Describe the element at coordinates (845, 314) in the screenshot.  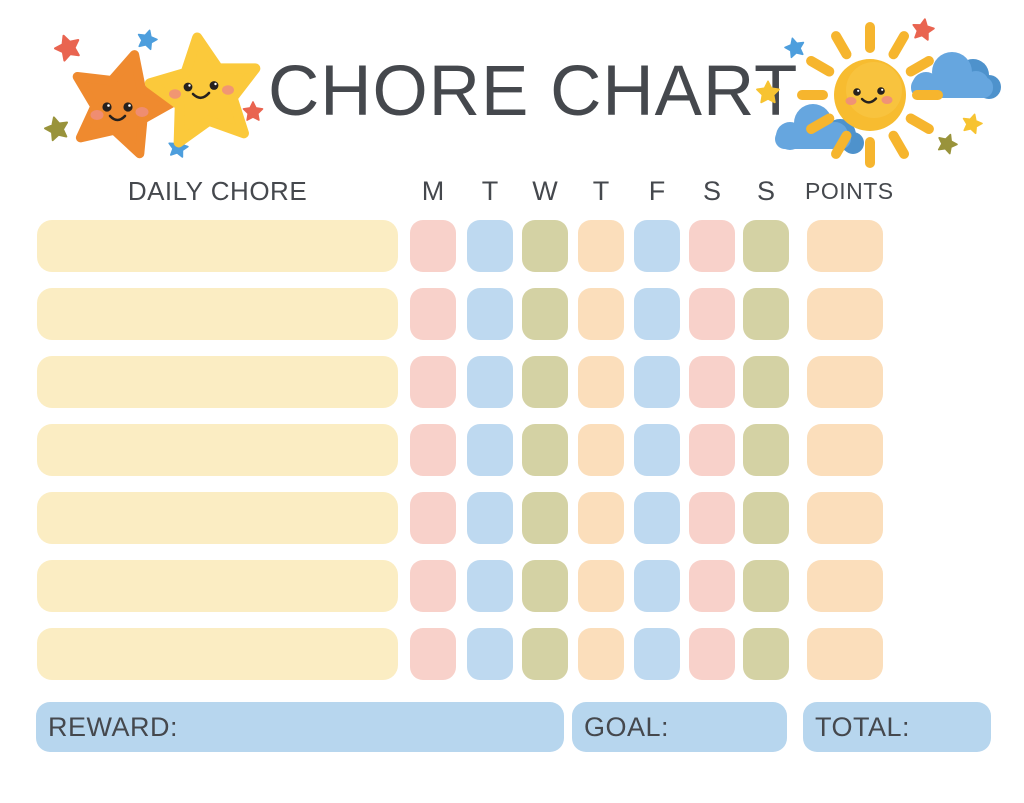
I see `points-cell-row2` at that location.